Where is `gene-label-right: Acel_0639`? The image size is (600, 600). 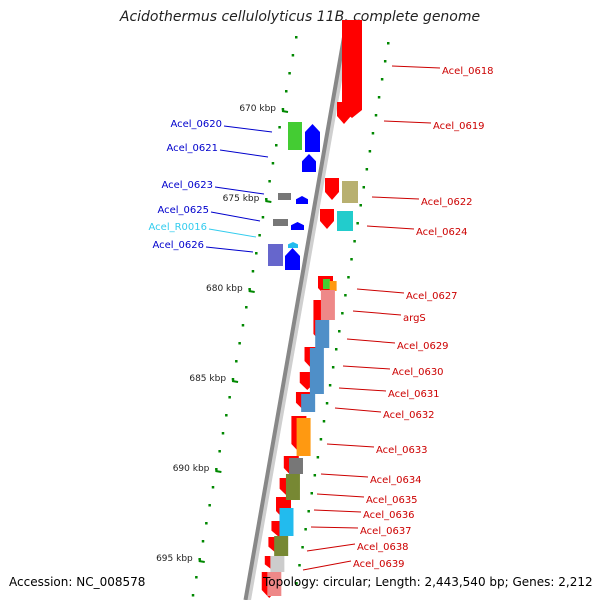 gene-label-right: Acel_0639 is located at coordinates (379, 564).